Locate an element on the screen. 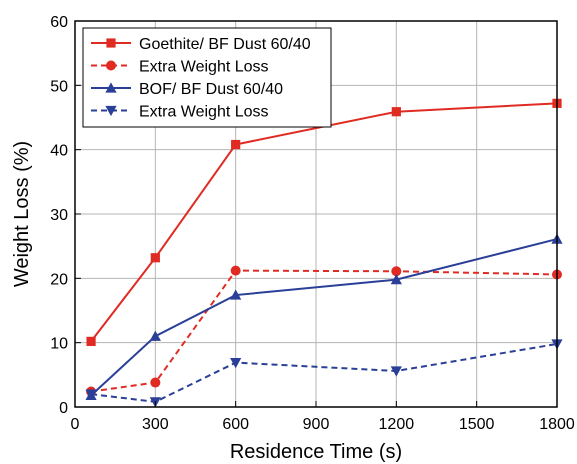 This screenshot has height=464, width=577. x-tick-label: 1800 is located at coordinates (557, 424).